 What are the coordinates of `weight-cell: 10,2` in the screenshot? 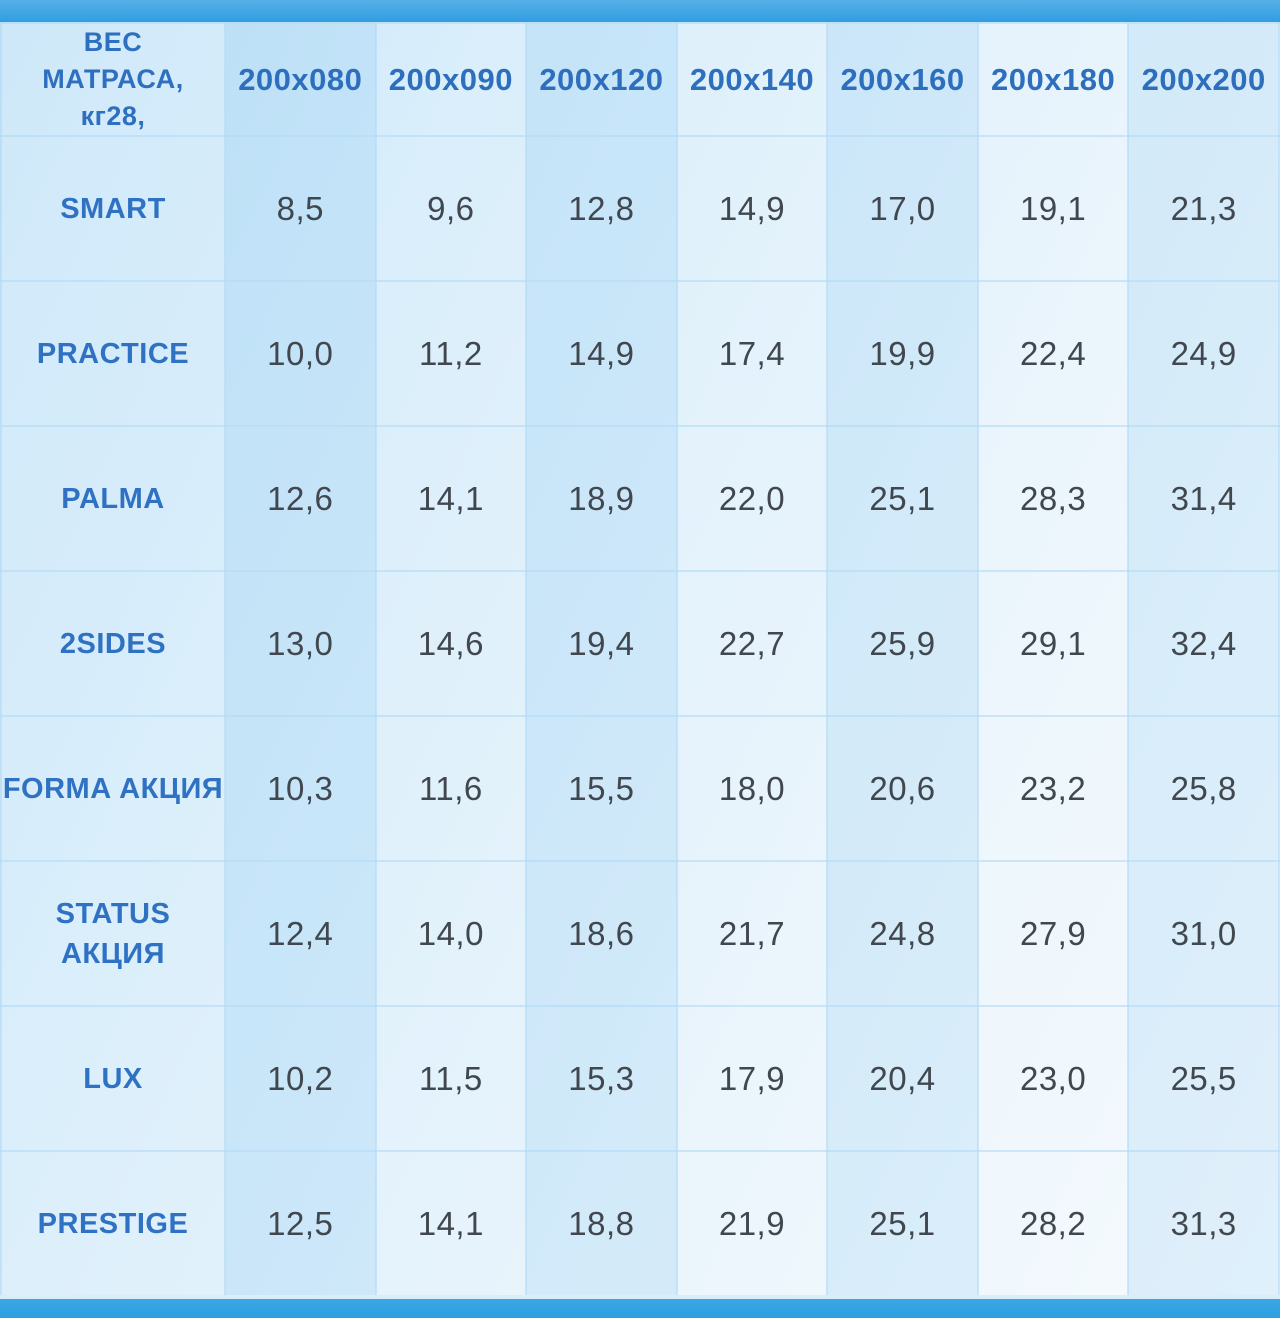 It's located at (300, 1078).